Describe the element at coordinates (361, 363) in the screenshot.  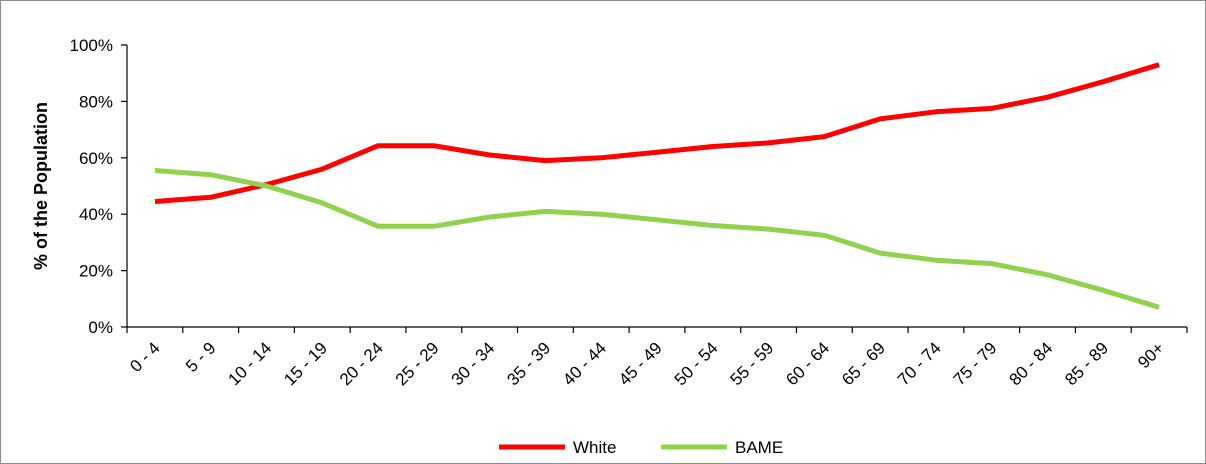
I see `x-tick-label: 20 - 24` at that location.